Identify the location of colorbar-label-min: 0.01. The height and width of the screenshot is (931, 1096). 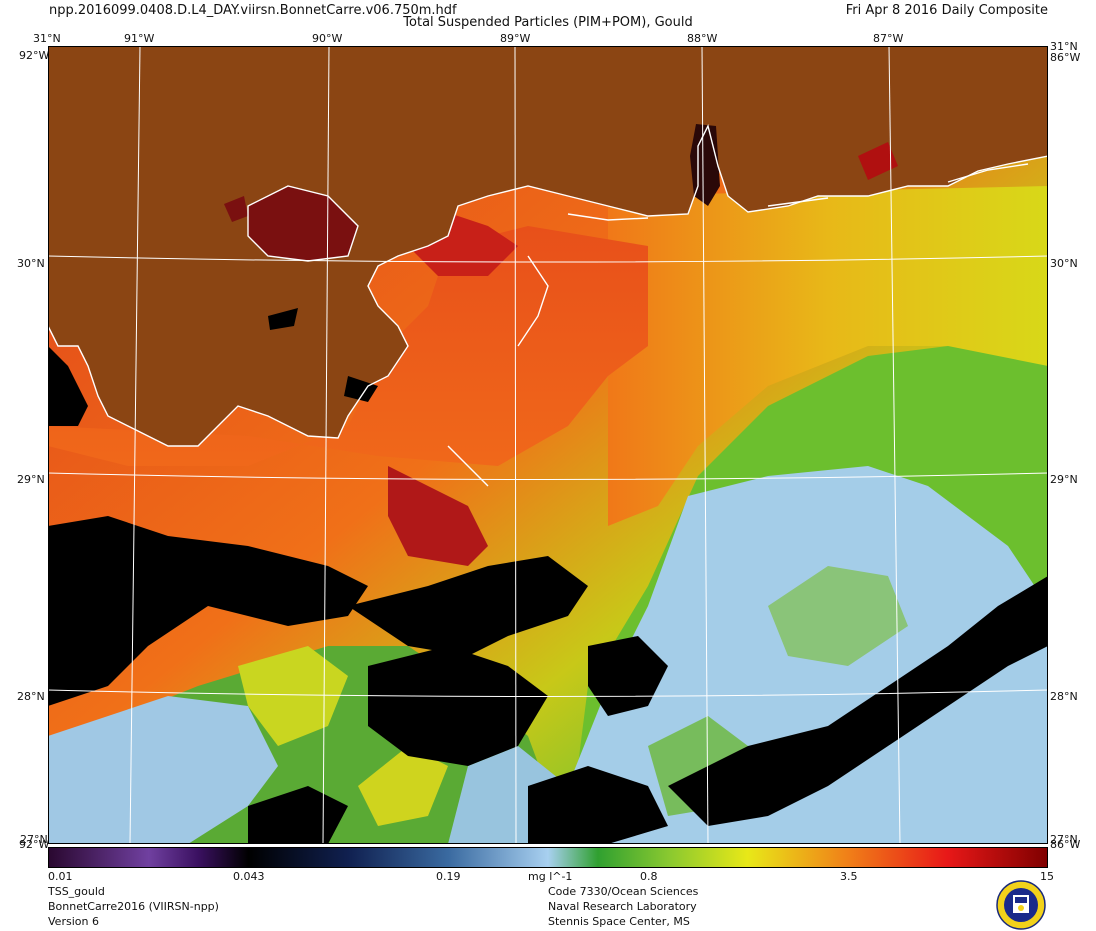
(60, 876).